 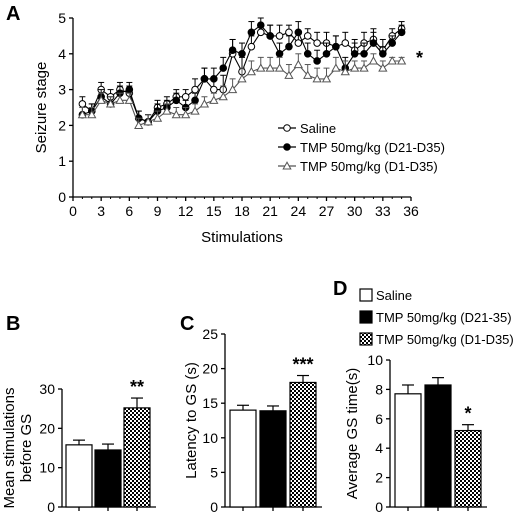 I want to click on panel-a-x-tick-label: 27, so click(x=327, y=211).